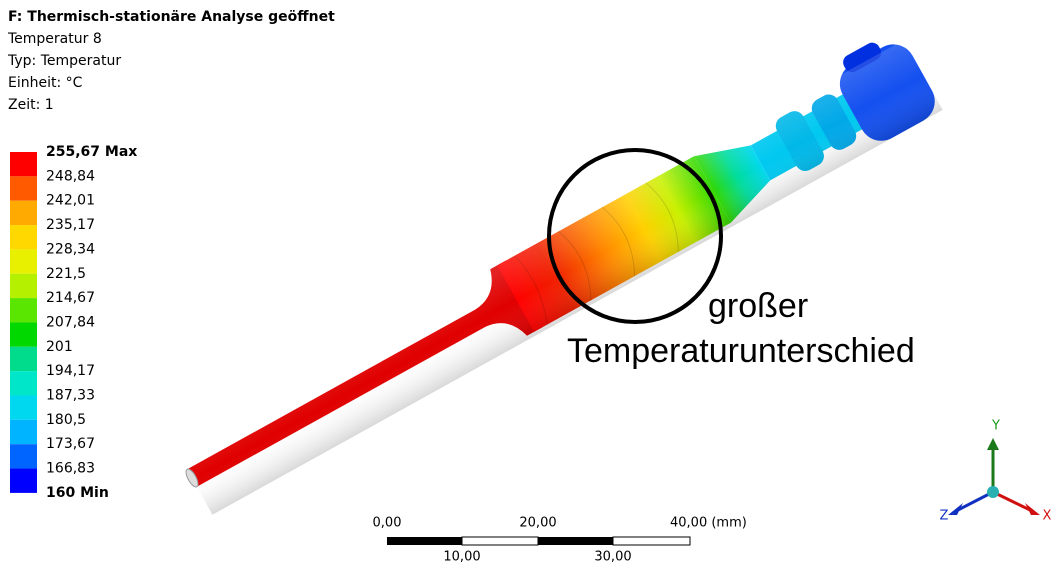 The image size is (1058, 567). What do you see at coordinates (635, 236) in the screenshot?
I see `highlight-circle` at bounding box center [635, 236].